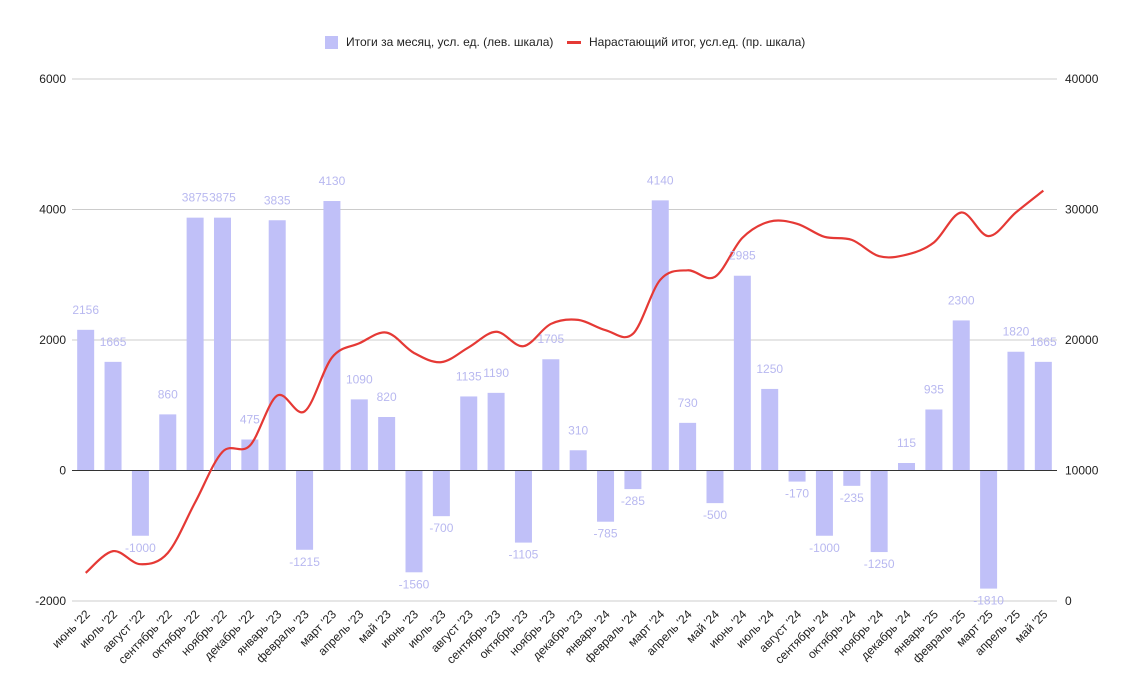 Image resolution: width=1131 pixels, height=699 pixels. I want to click on bar-data-label: -285, so click(633, 501).